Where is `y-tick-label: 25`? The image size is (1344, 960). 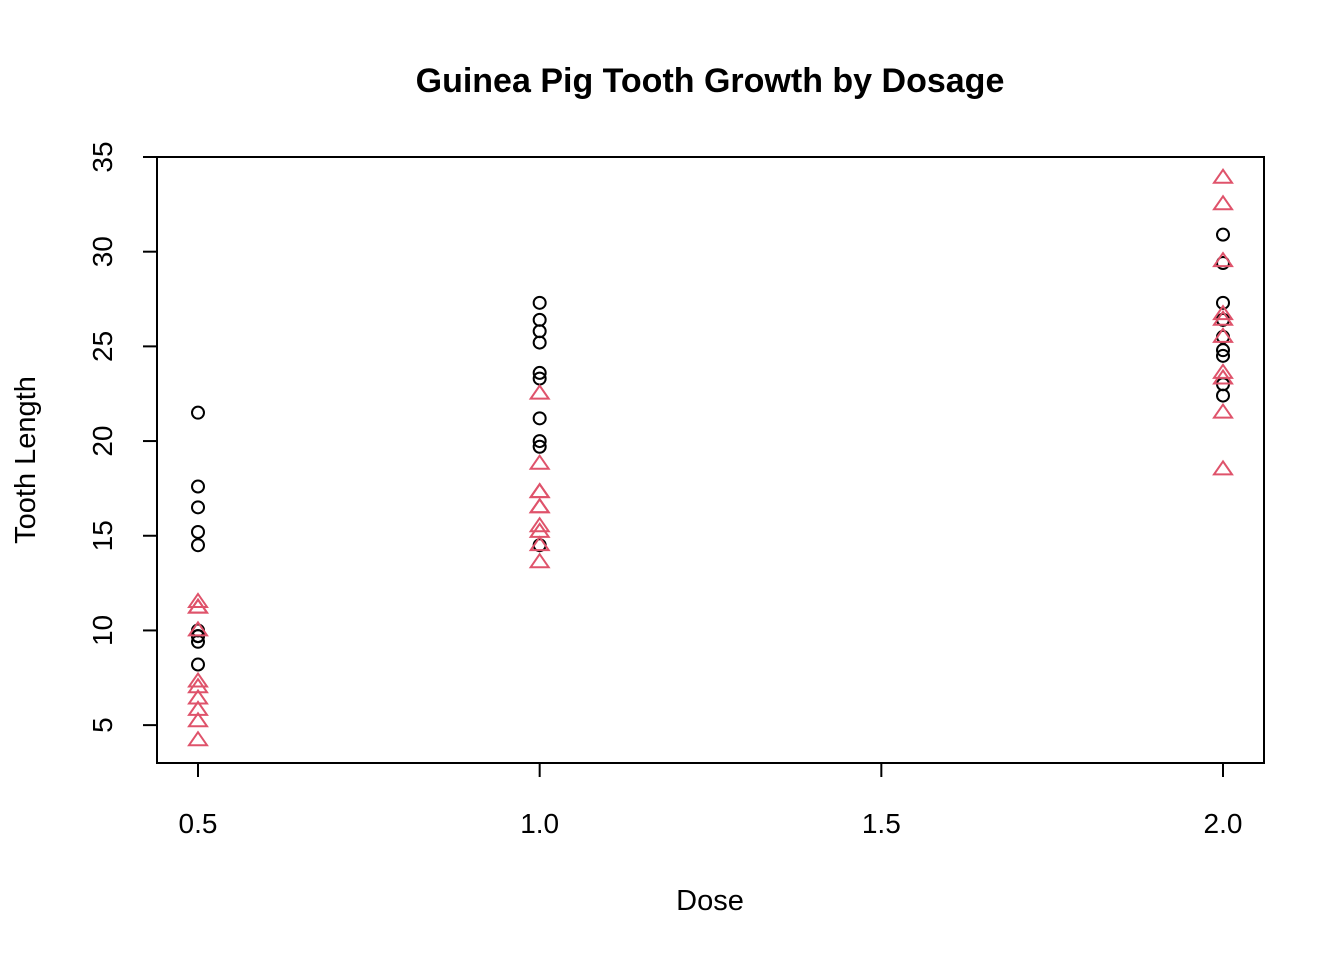
y-tick-label: 25 is located at coordinates (102, 346).